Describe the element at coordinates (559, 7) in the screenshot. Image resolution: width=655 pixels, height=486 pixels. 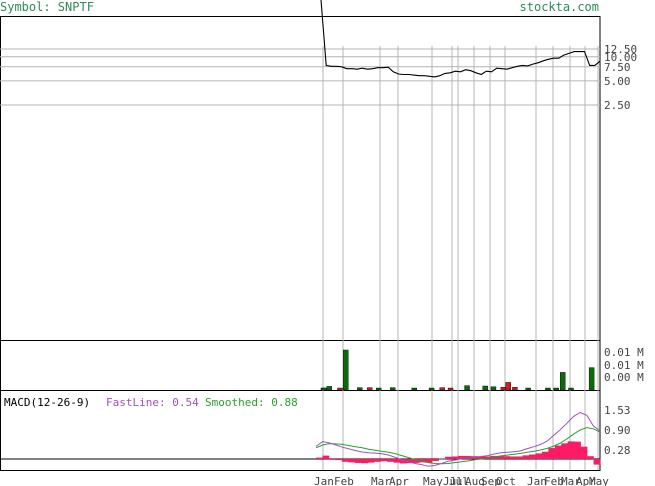
I see `brand-link: stockta.com` at that location.